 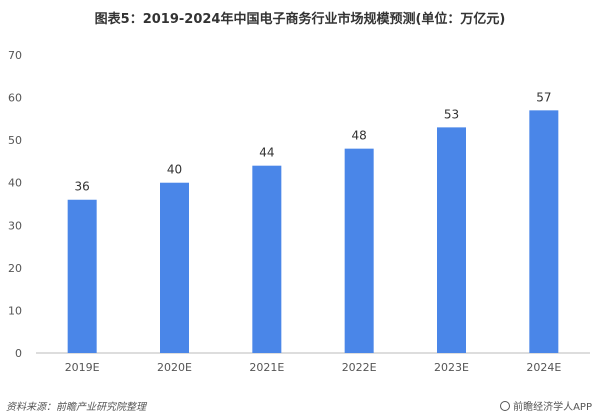 What do you see at coordinates (174, 170) in the screenshot?
I see `bar-value-label: 40` at bounding box center [174, 170].